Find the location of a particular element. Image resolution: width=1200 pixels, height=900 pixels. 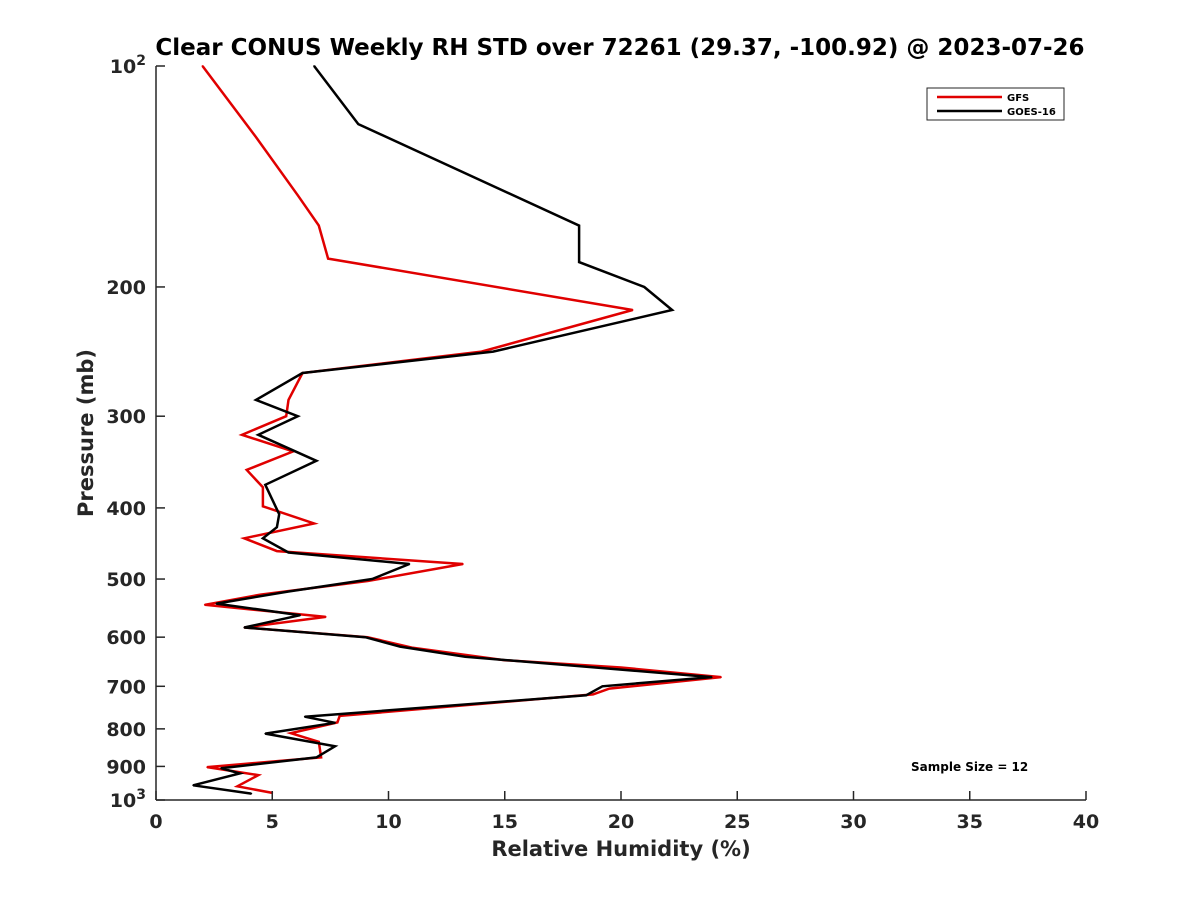

y-tick-exponent: 2 is located at coordinates (141, 61).